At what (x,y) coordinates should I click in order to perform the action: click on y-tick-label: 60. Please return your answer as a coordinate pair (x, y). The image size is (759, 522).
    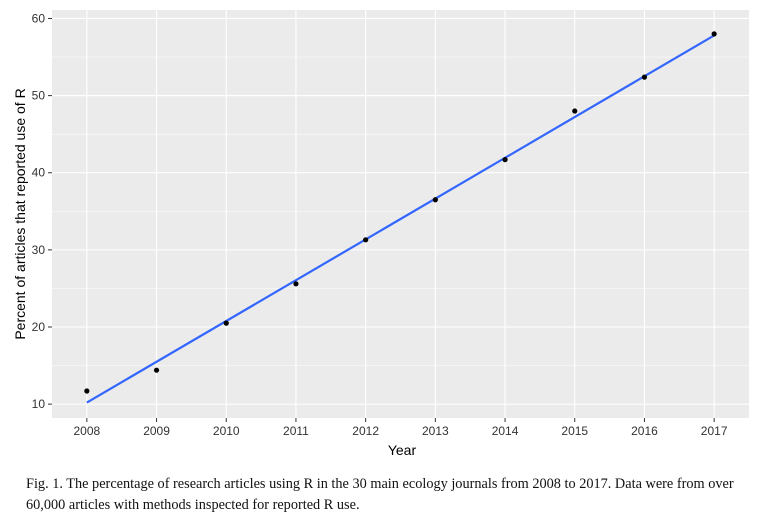
    Looking at the image, I should click on (39, 18).